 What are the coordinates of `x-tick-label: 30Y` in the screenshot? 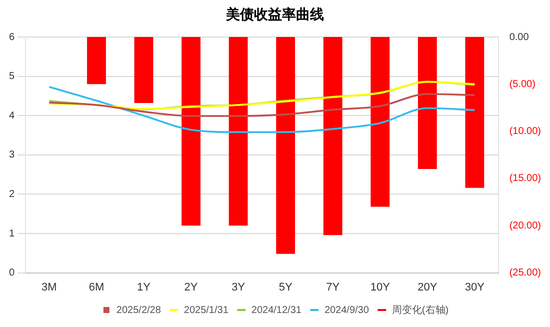 It's located at (475, 287).